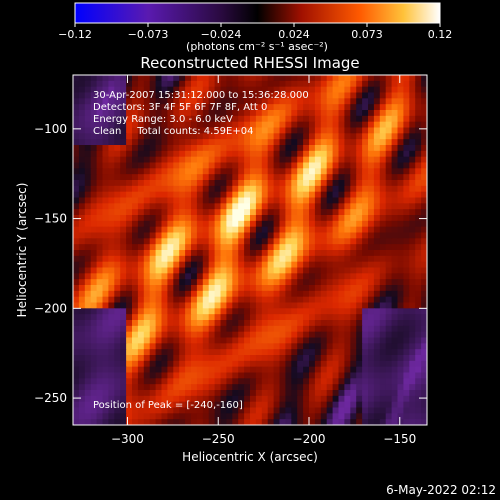 The width and height of the screenshot is (500, 500). What do you see at coordinates (50, 129) in the screenshot?
I see `y-tick-label: −100` at bounding box center [50, 129].